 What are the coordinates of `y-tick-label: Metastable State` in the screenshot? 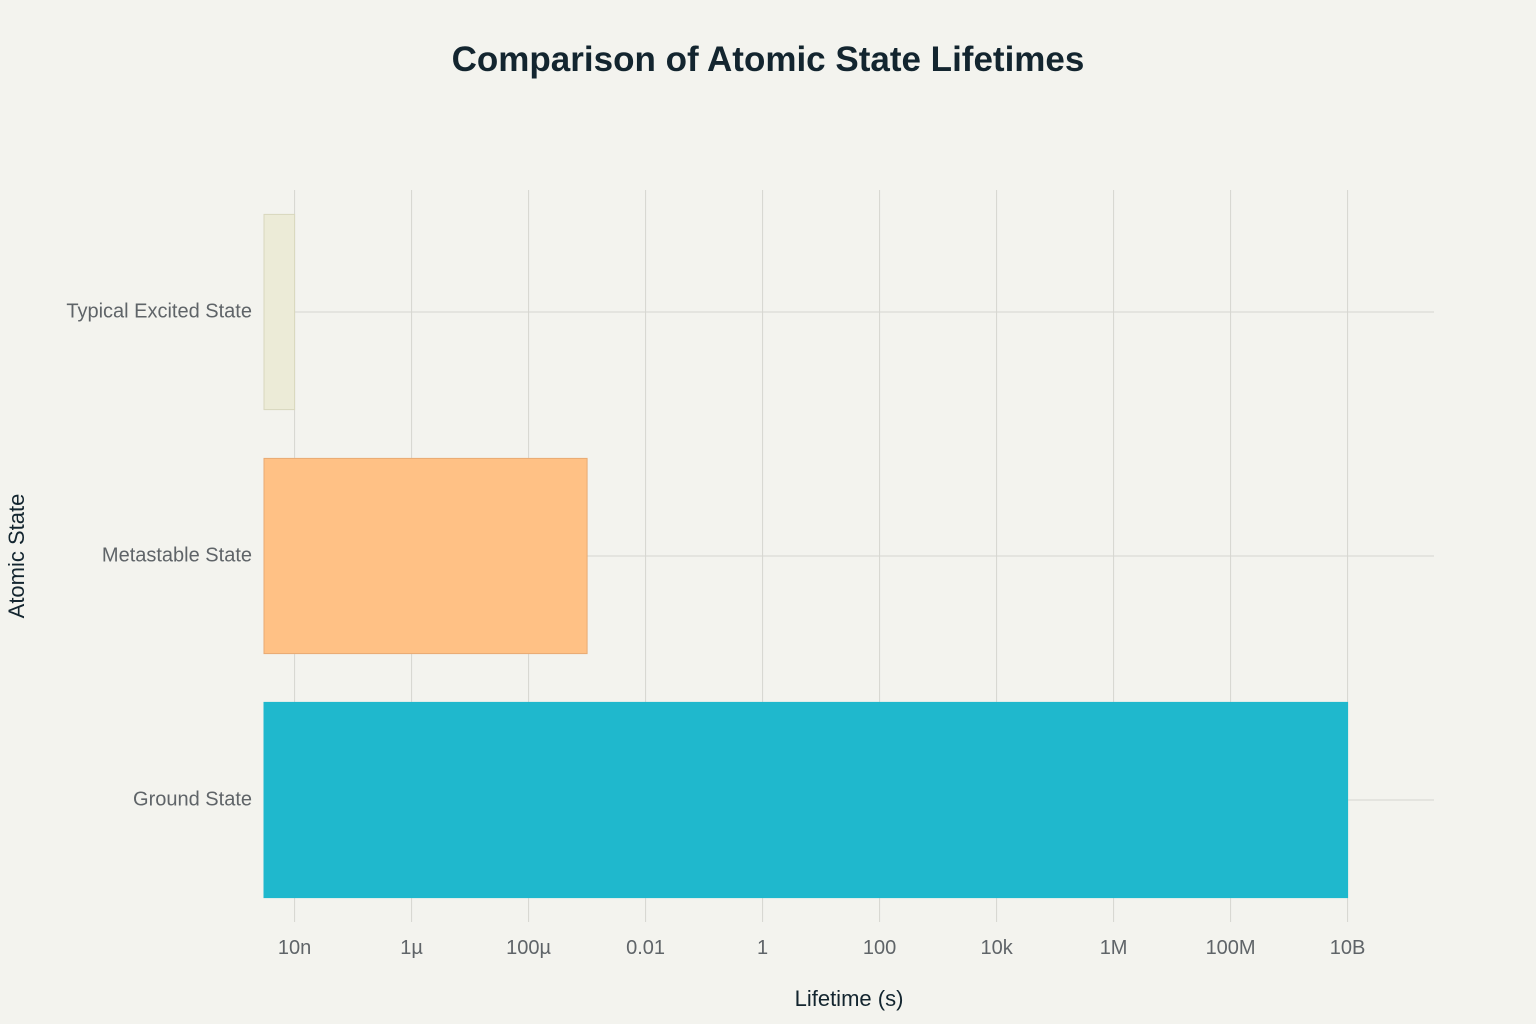 It's located at (177, 555).